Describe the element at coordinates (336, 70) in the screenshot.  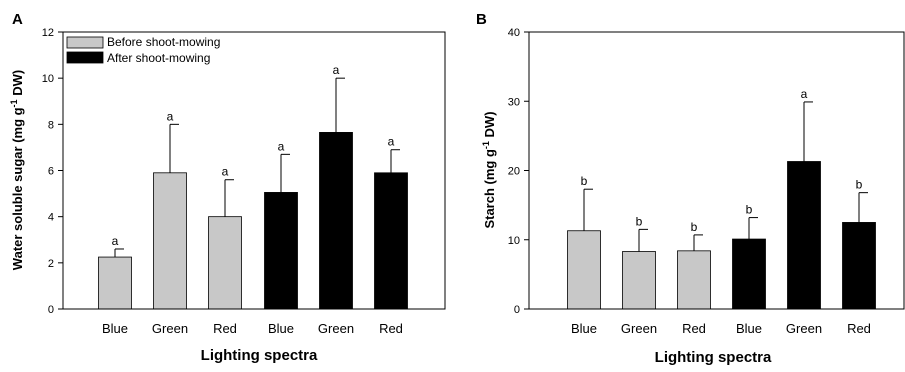
I see `significance-label-a-4: a` at that location.